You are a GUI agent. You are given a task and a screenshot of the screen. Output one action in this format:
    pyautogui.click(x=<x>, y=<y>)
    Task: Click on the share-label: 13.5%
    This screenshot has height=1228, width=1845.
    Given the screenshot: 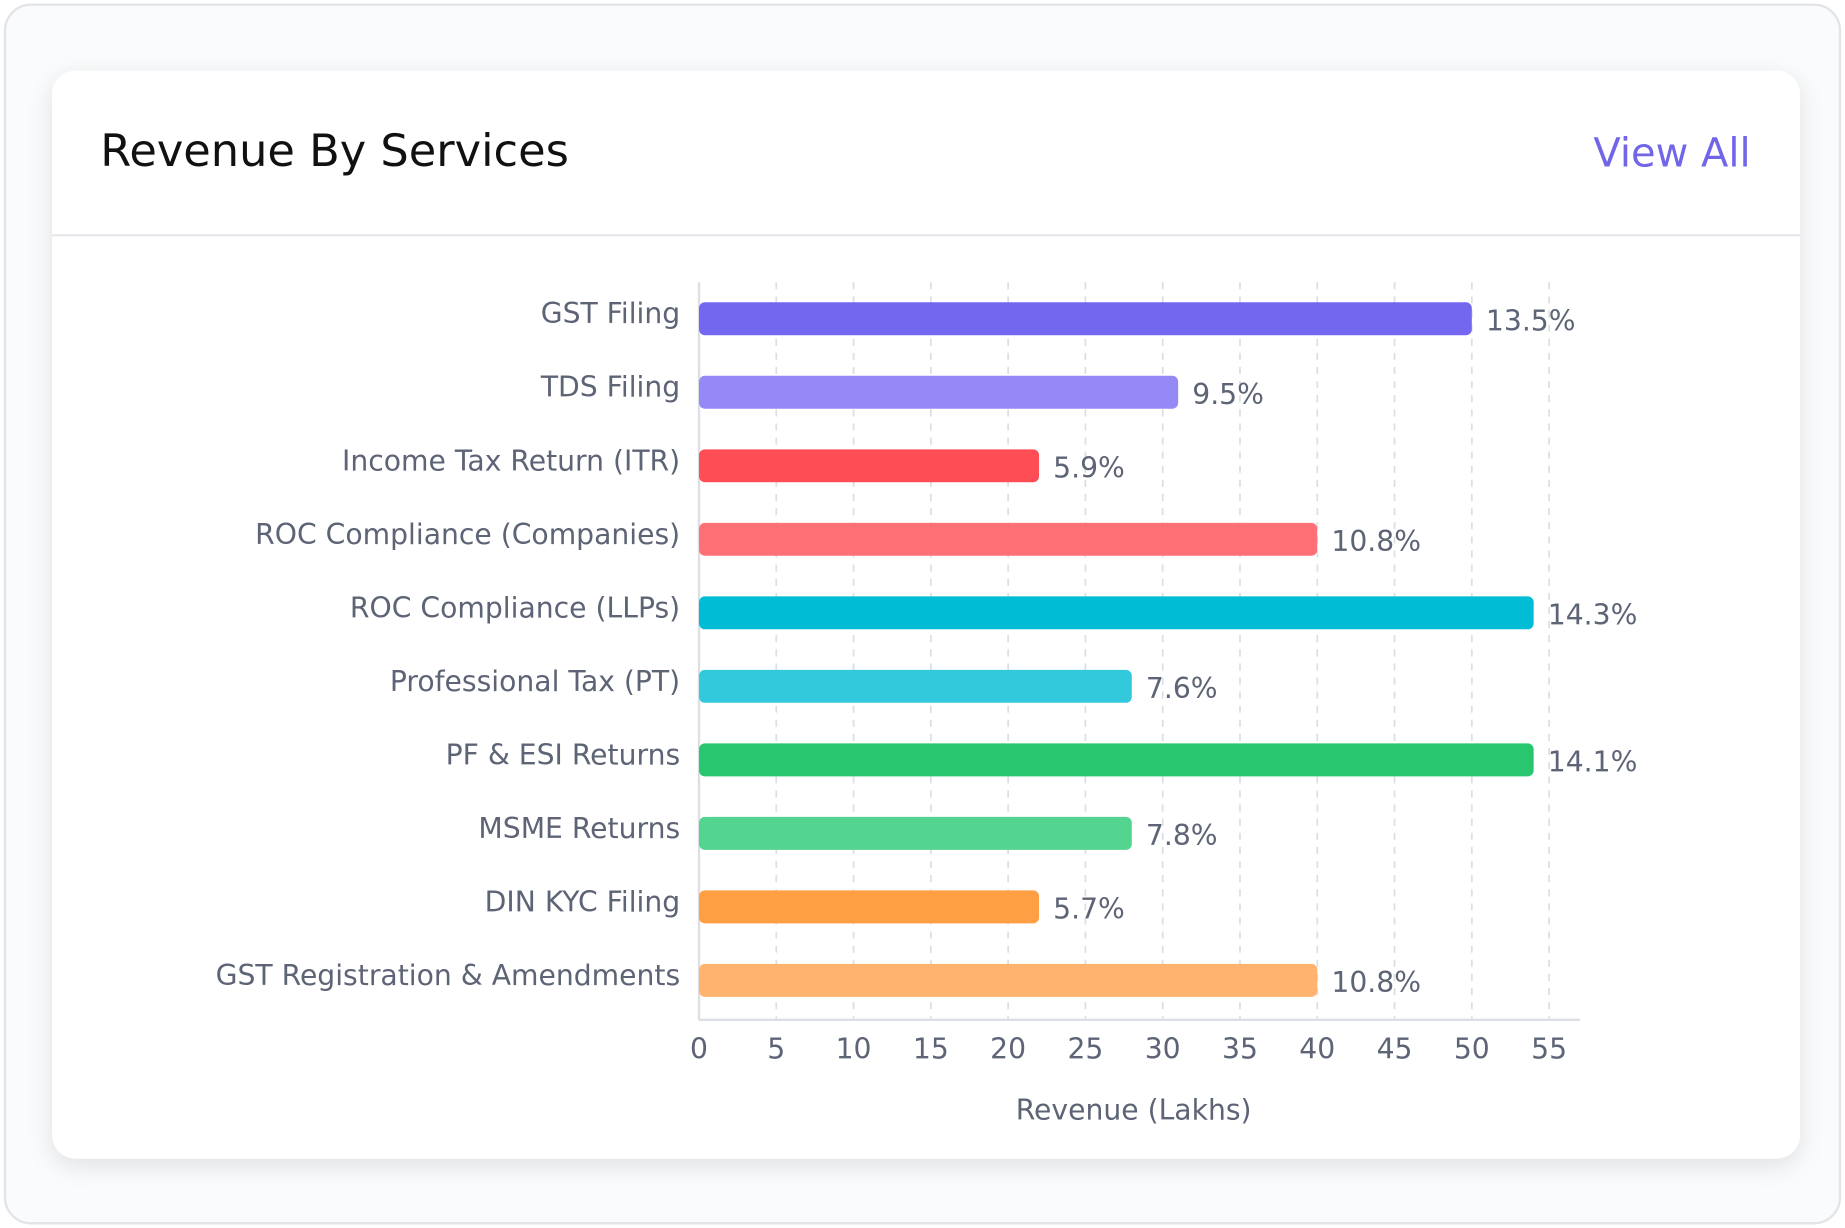 What is the action you would take?
    pyautogui.click(x=1531, y=320)
    